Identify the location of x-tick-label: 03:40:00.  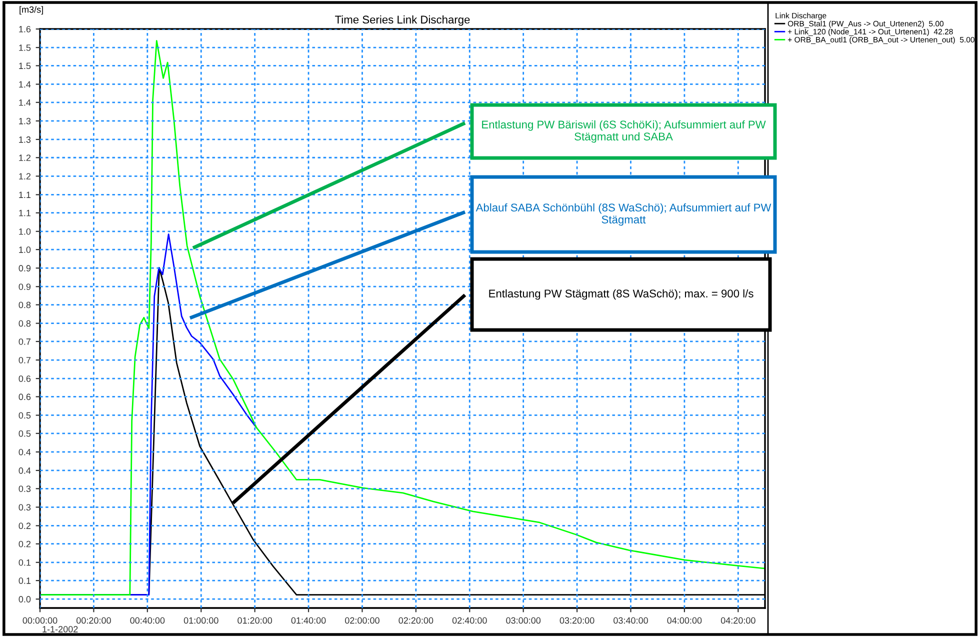
(631, 620).